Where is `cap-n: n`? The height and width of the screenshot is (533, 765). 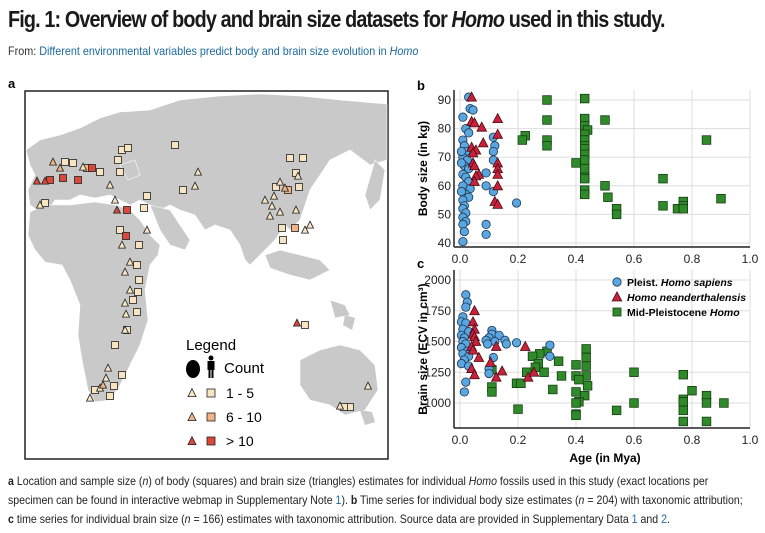 cap-n: n is located at coordinates (187, 519).